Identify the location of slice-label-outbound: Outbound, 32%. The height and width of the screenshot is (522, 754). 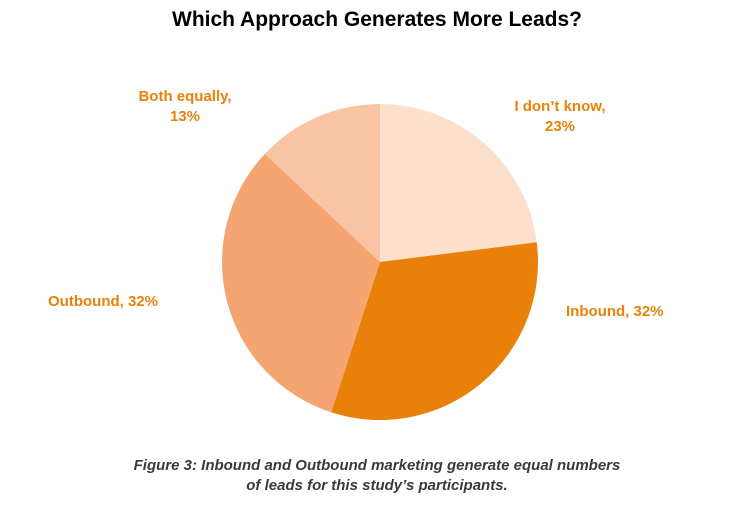
(103, 302).